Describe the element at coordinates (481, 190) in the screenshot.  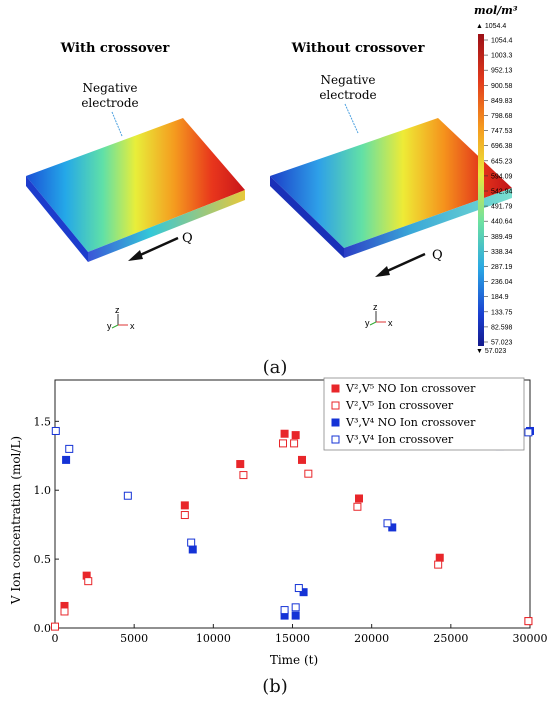
I see `colorbar-gradient` at that location.